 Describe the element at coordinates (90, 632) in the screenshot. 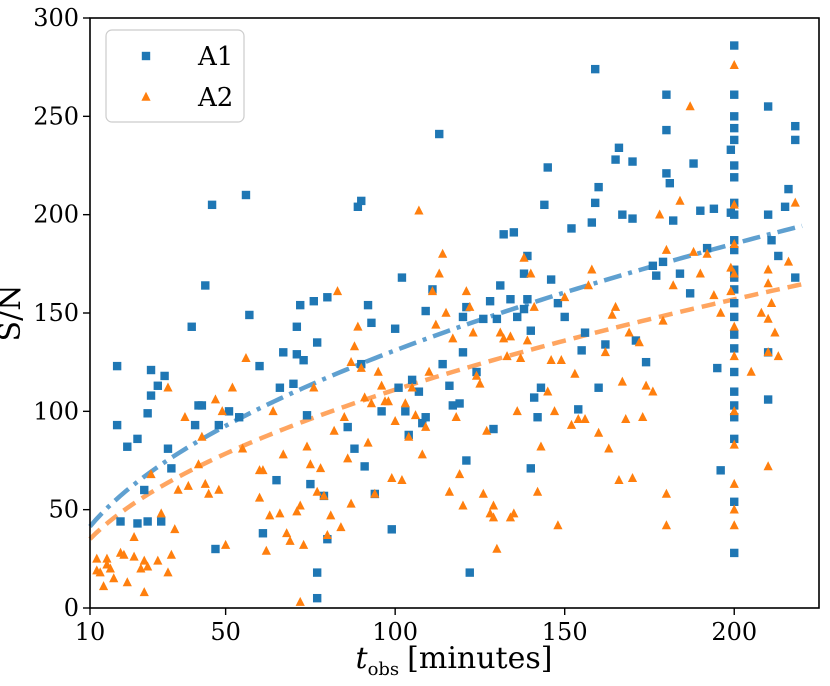

I see `x-tick-label: 10` at that location.